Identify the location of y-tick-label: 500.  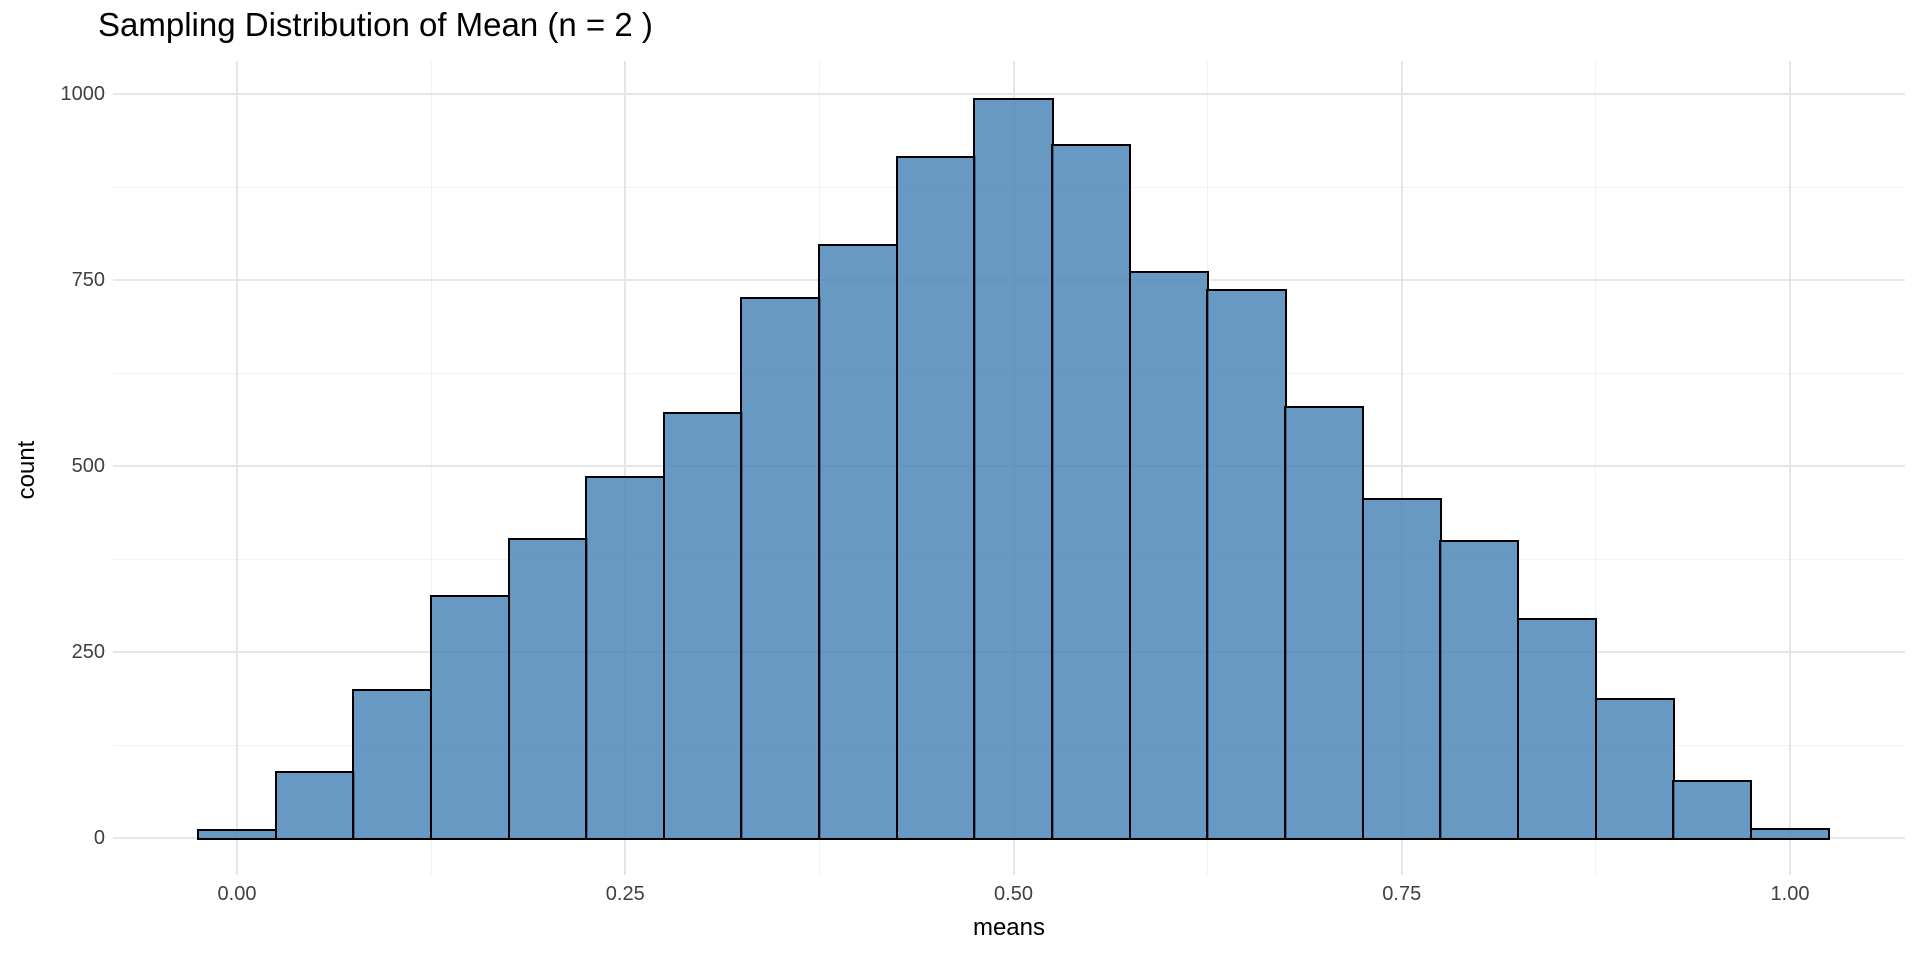
(88, 466).